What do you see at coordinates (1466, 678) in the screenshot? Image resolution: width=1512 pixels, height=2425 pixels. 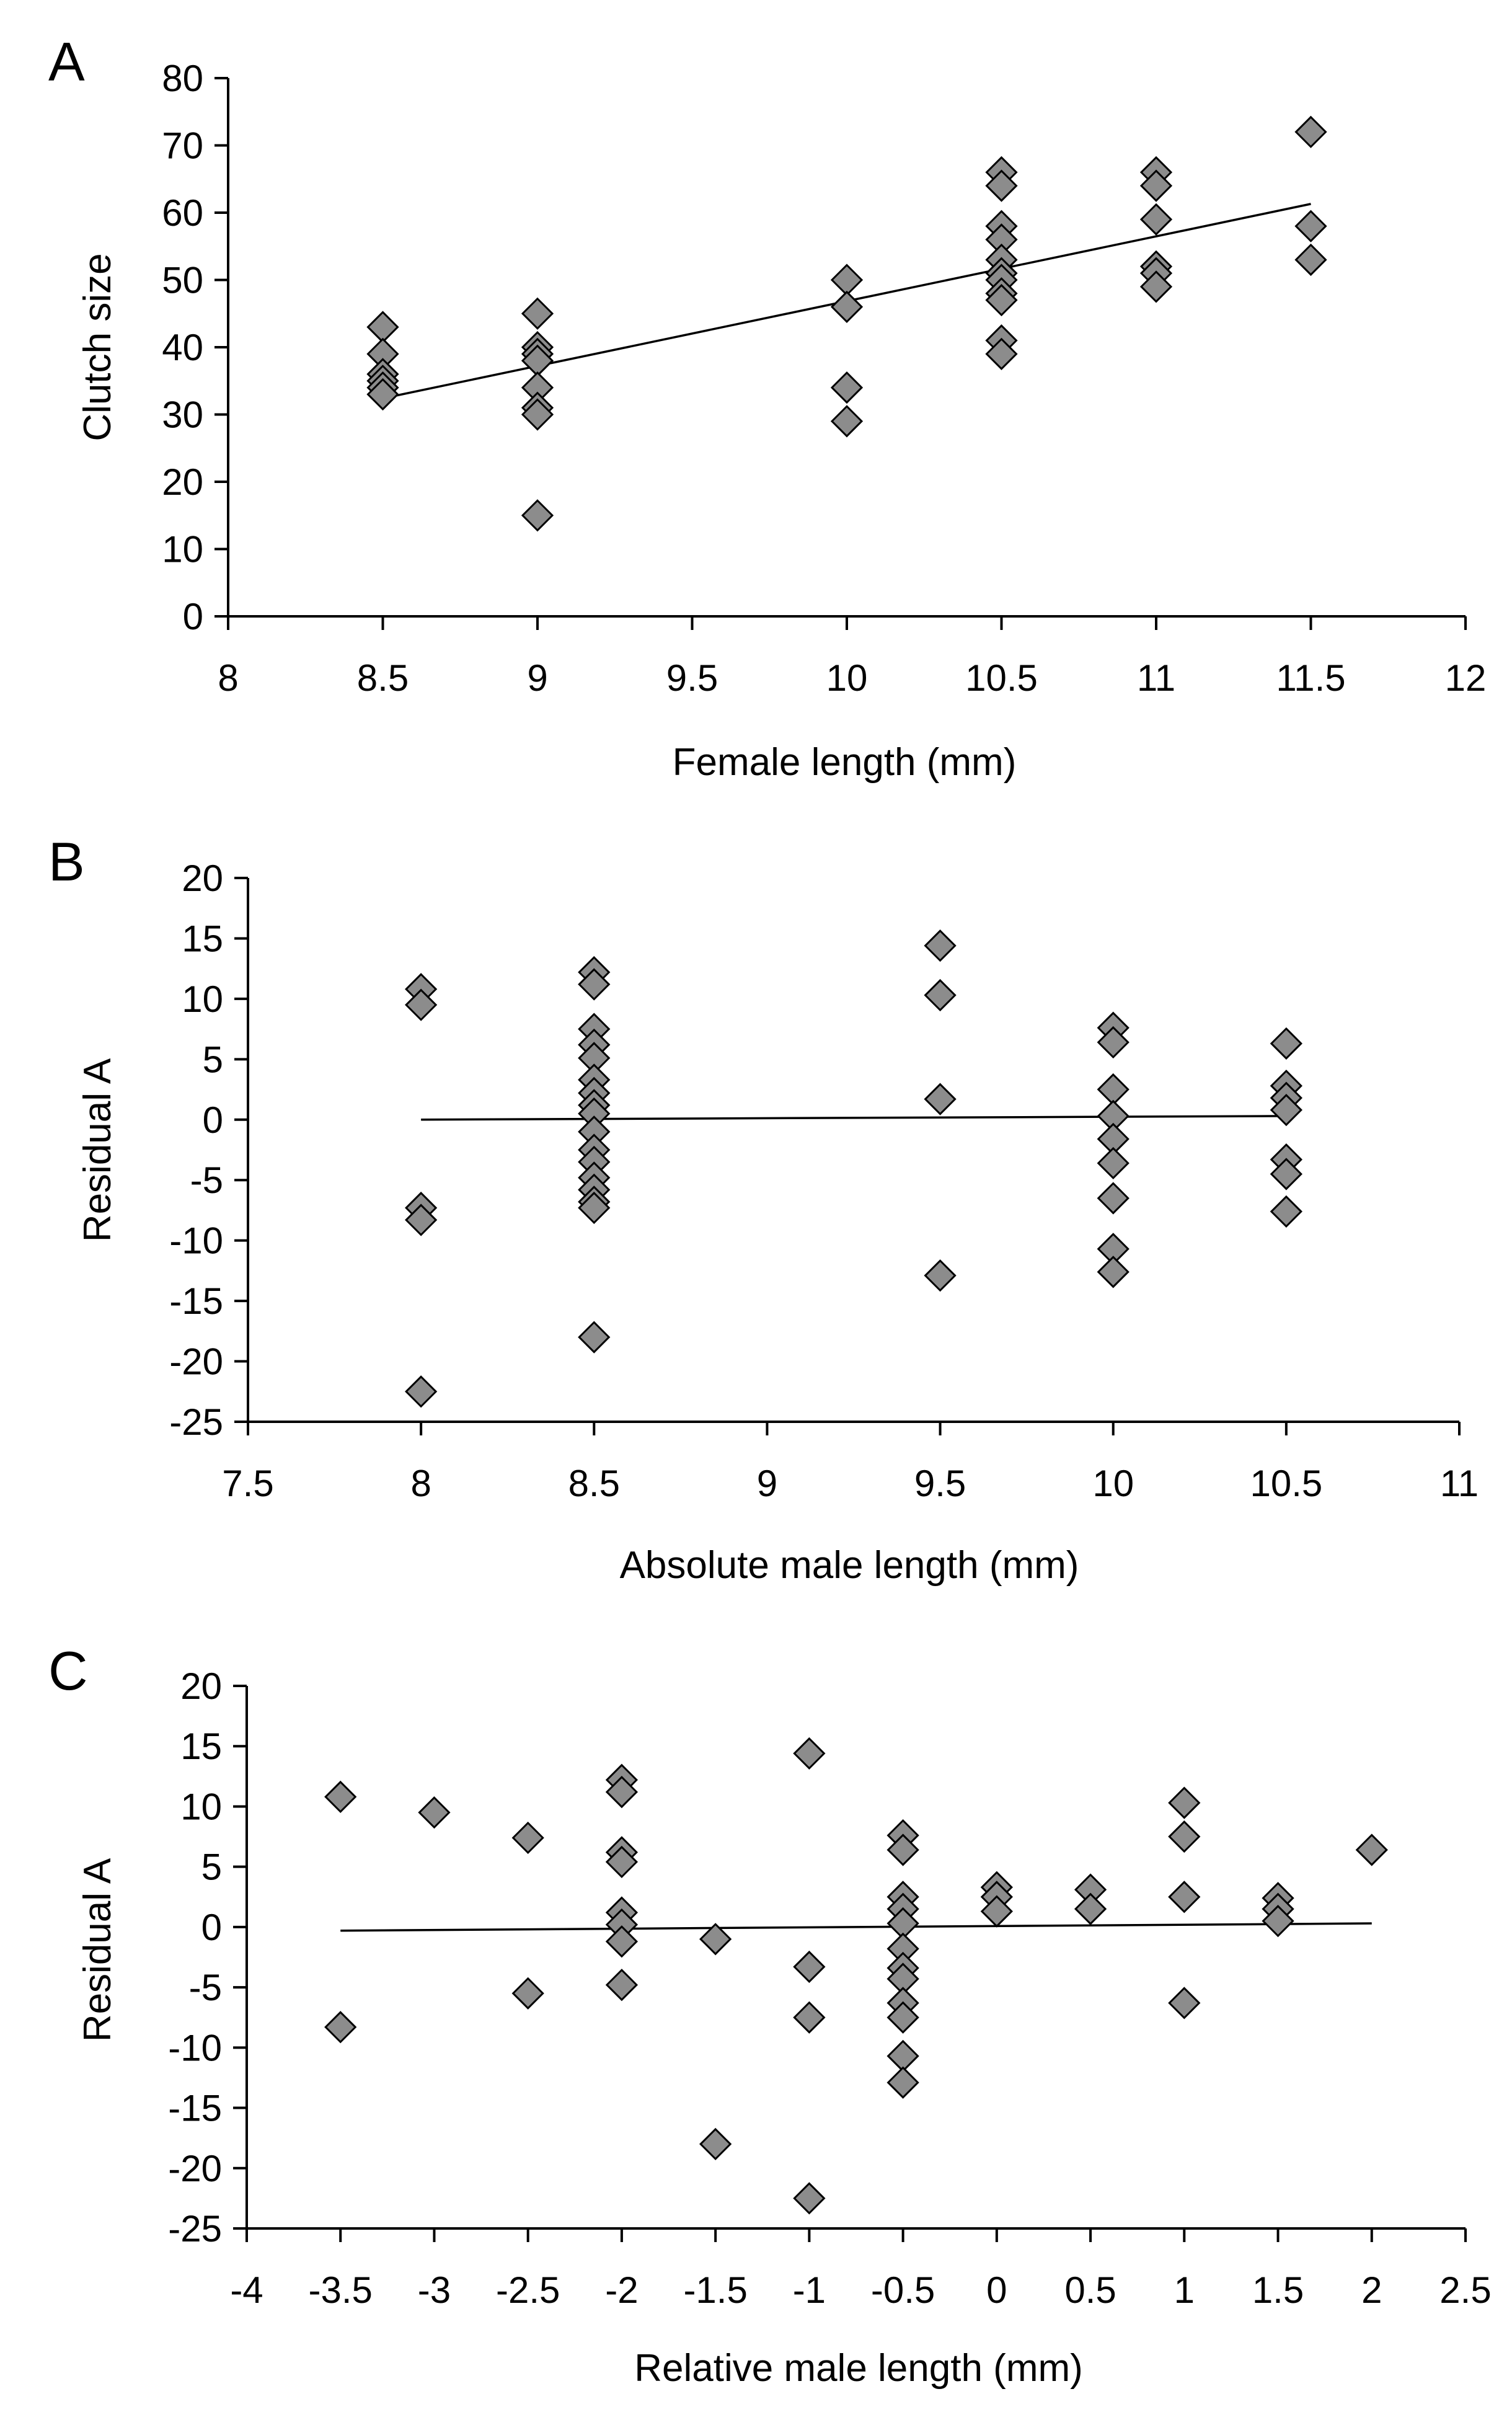 I see `x-tick-label: 12` at bounding box center [1466, 678].